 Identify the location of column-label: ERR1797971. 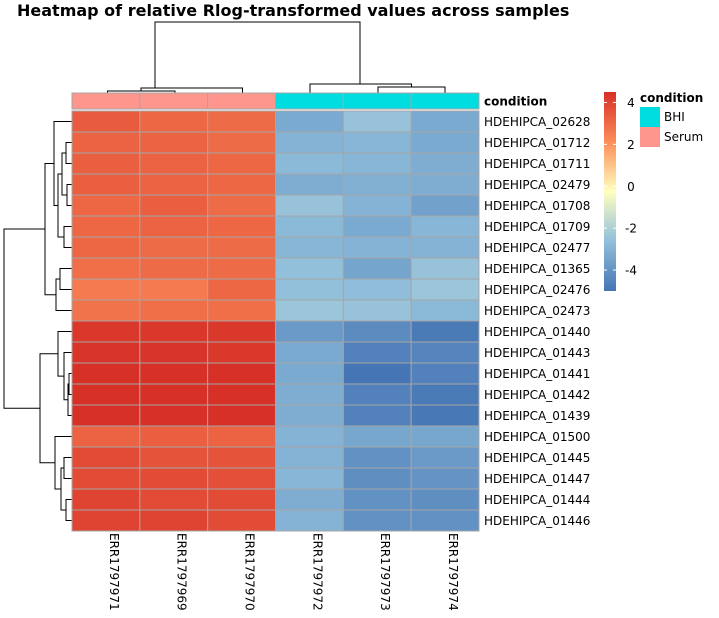
(114, 572).